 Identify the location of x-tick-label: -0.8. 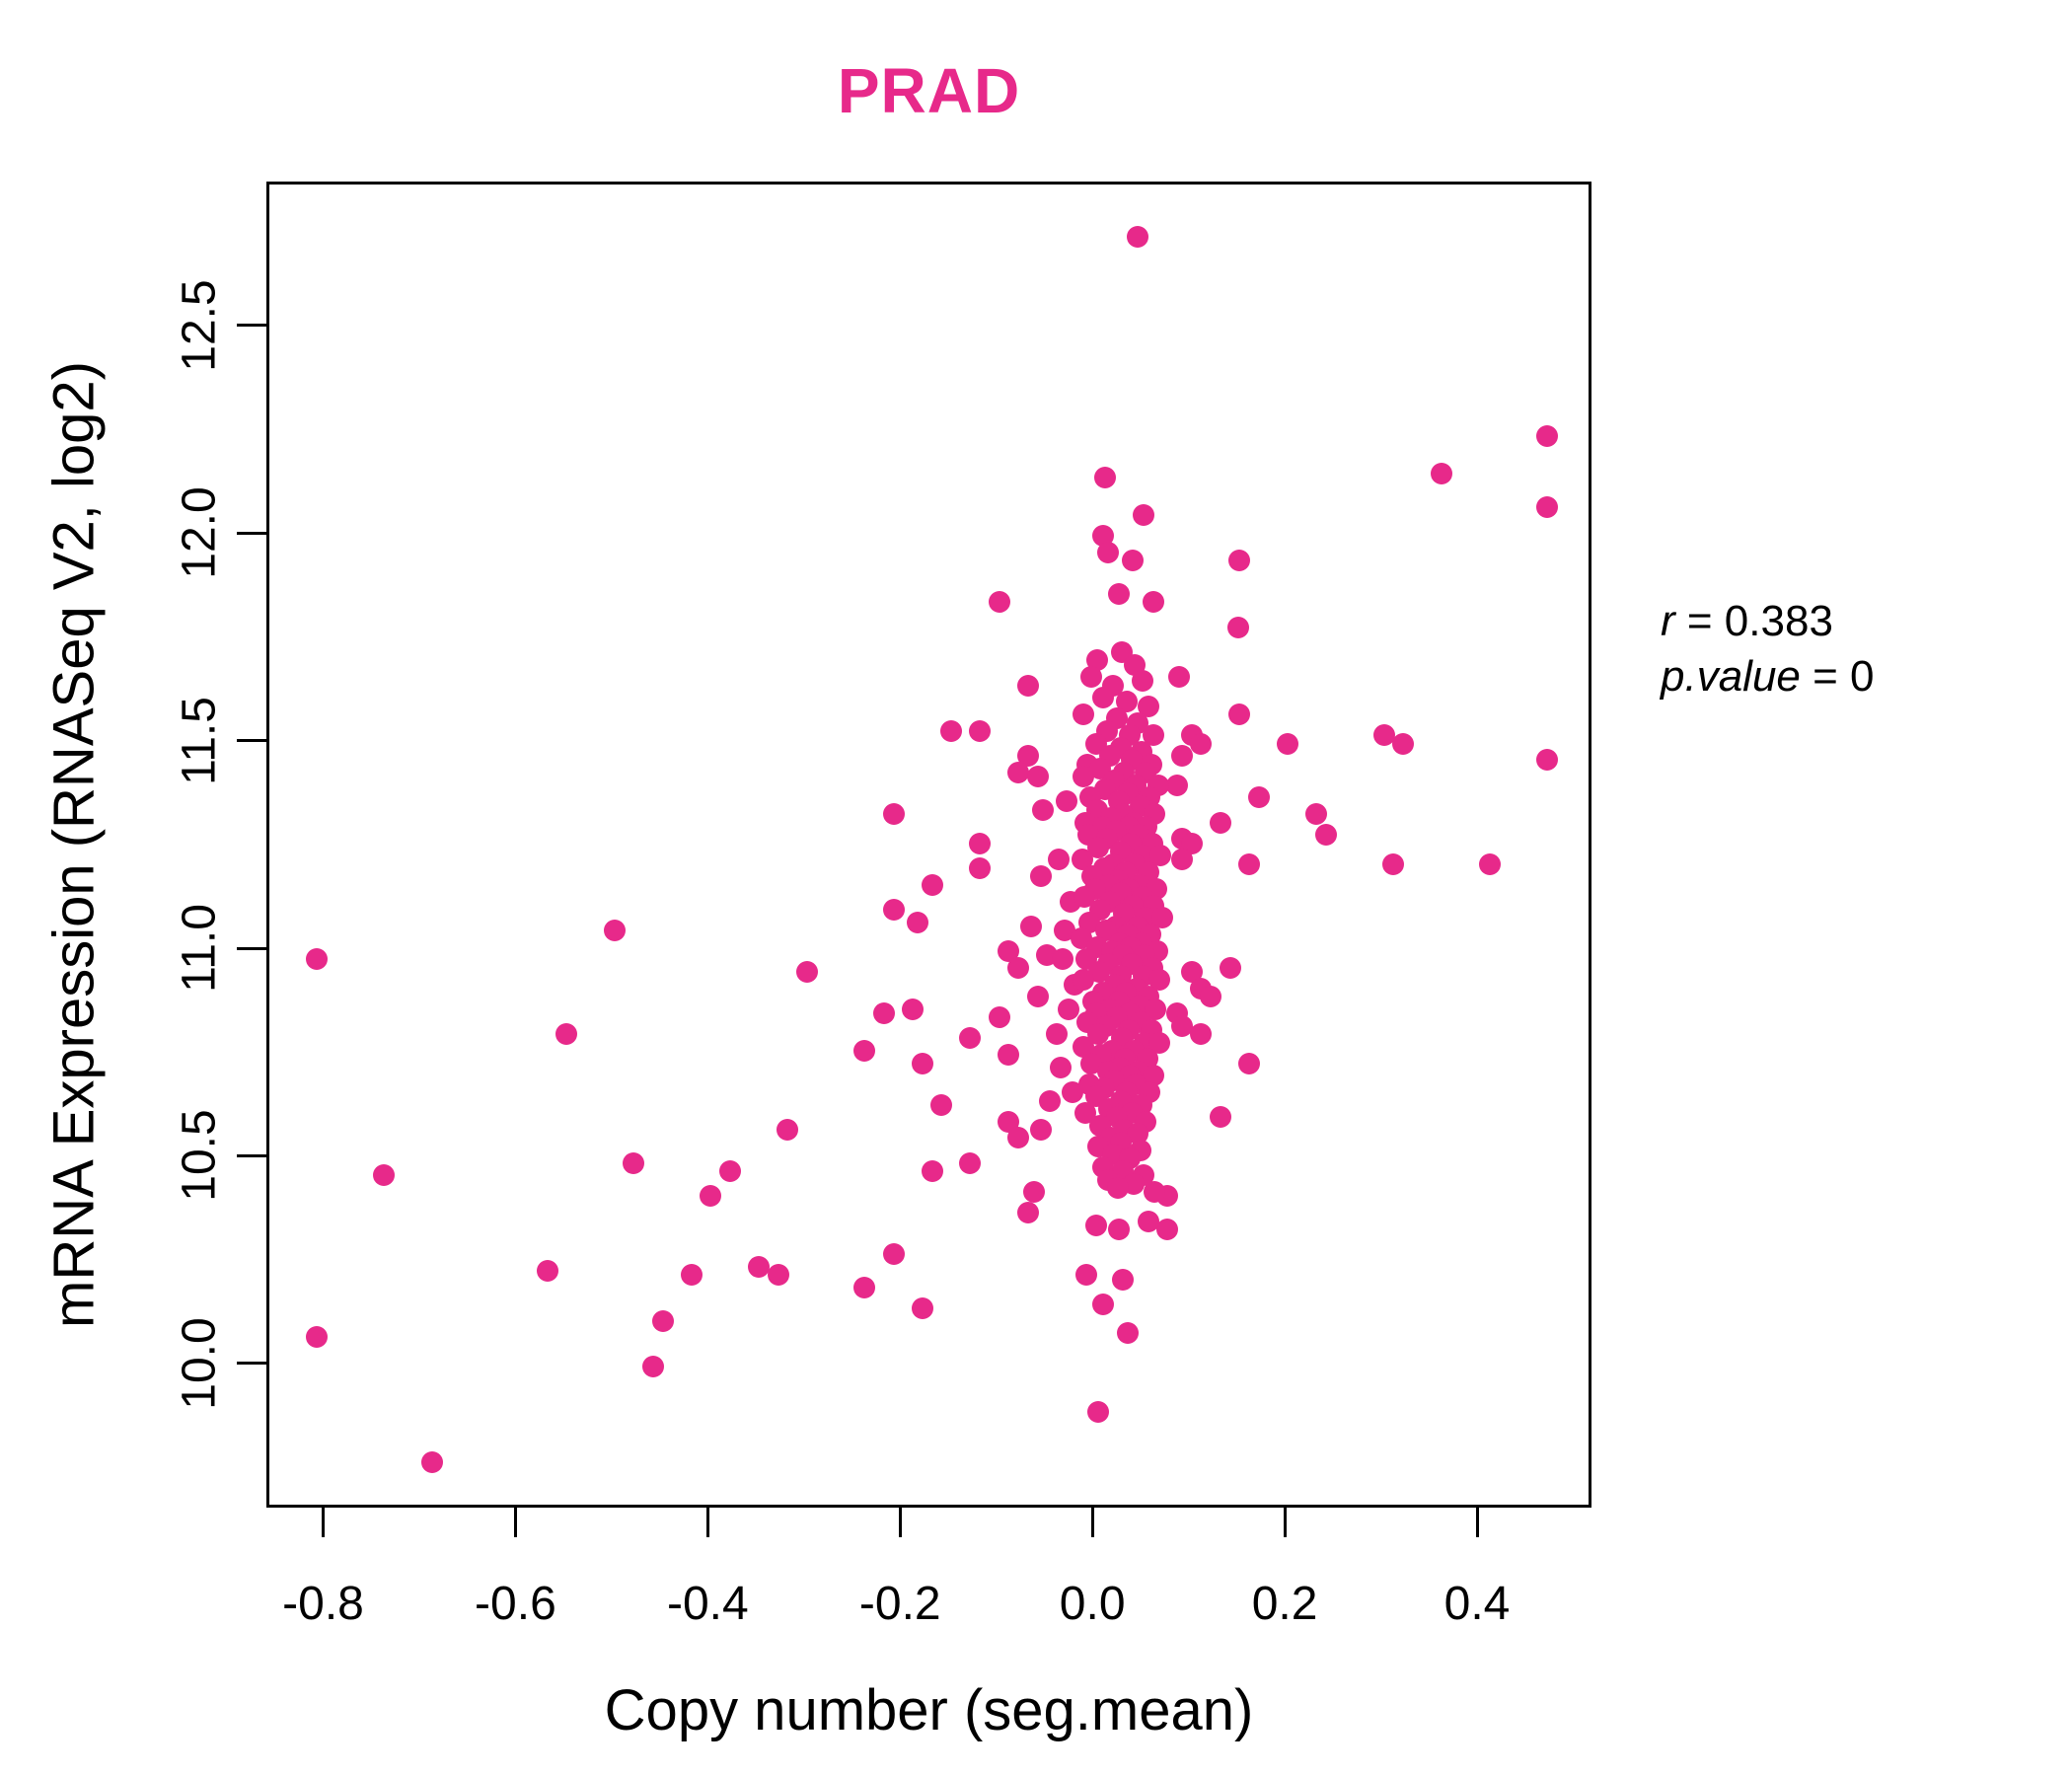
(323, 1604).